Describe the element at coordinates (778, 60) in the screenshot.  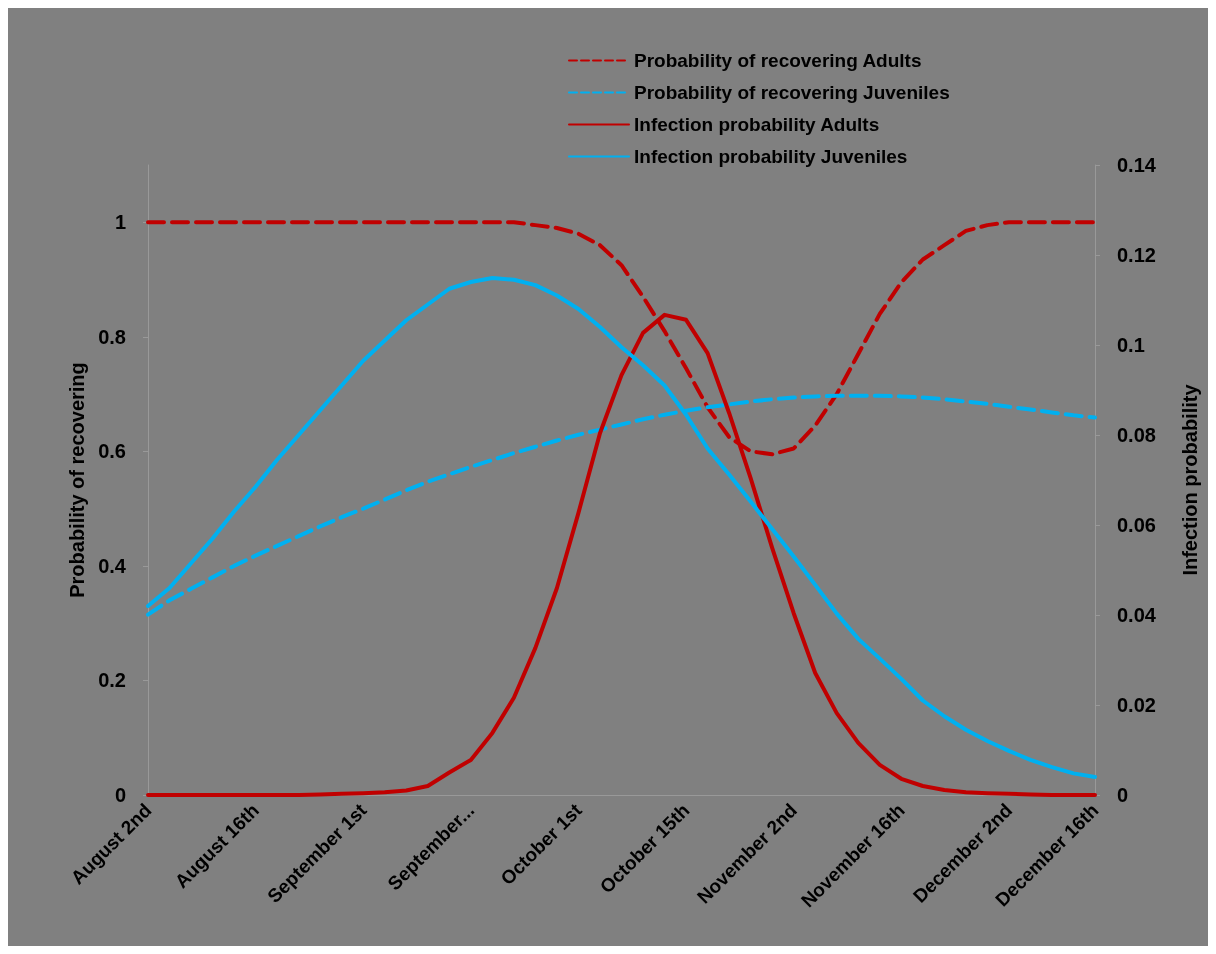
I see `legend-label: Probability of recovering Adults` at that location.